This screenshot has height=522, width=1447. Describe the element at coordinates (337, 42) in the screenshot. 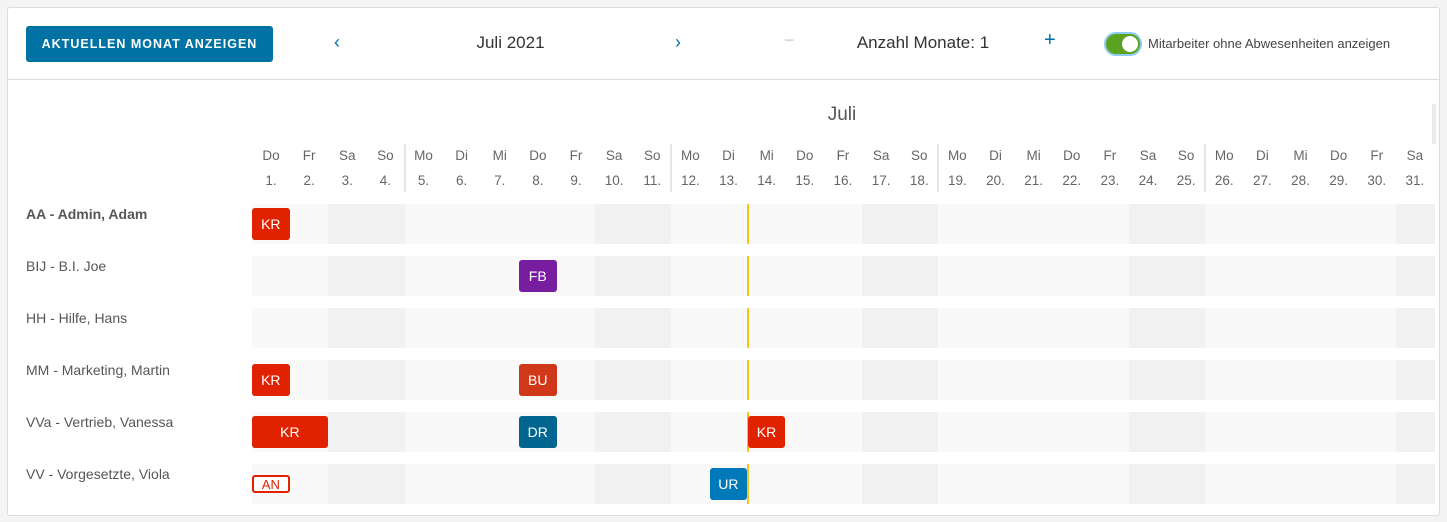

I see `chevron-left-icon: ‹` at that location.